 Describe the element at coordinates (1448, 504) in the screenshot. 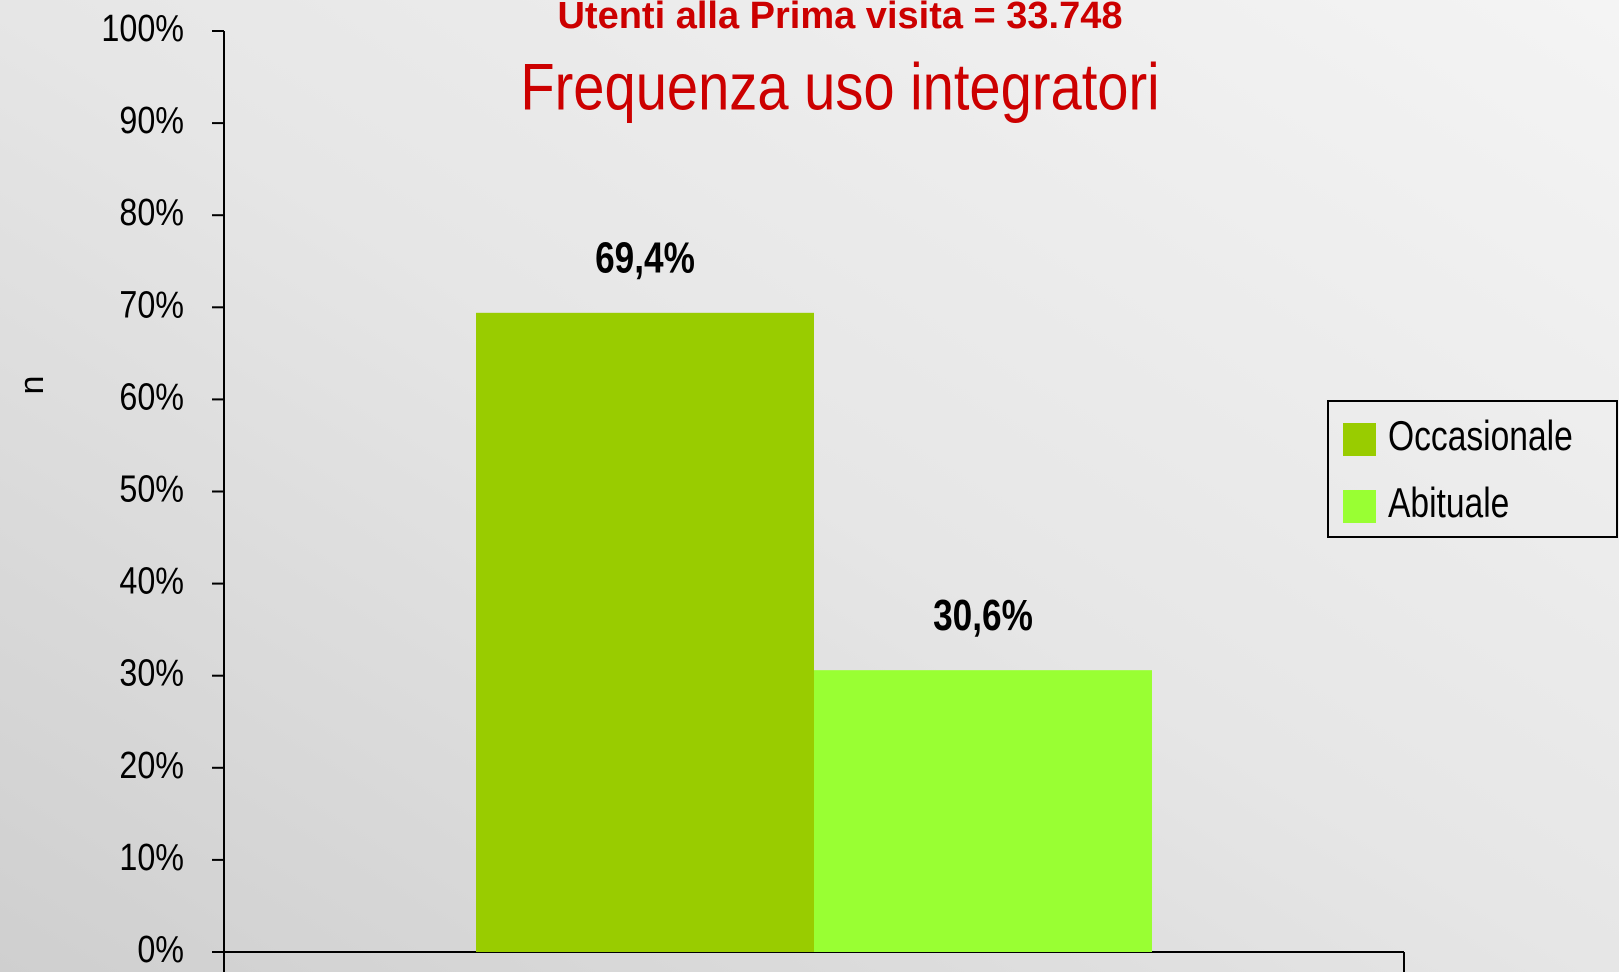

I see `legend-label: Abituale` at that location.